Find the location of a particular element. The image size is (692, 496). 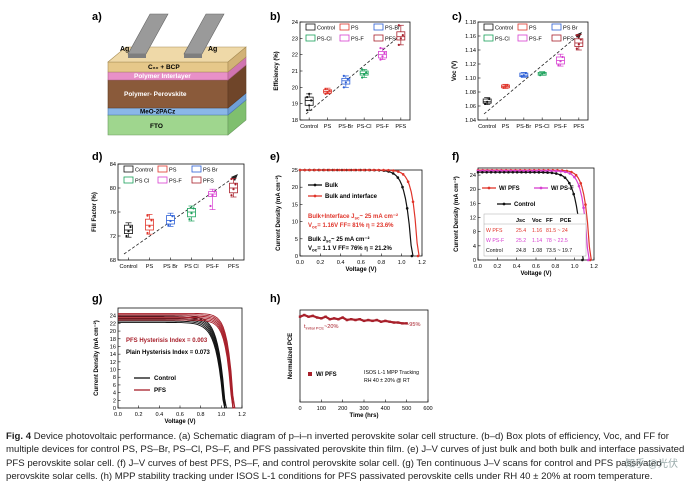

legend-label: PS is located at coordinates (533, 29).